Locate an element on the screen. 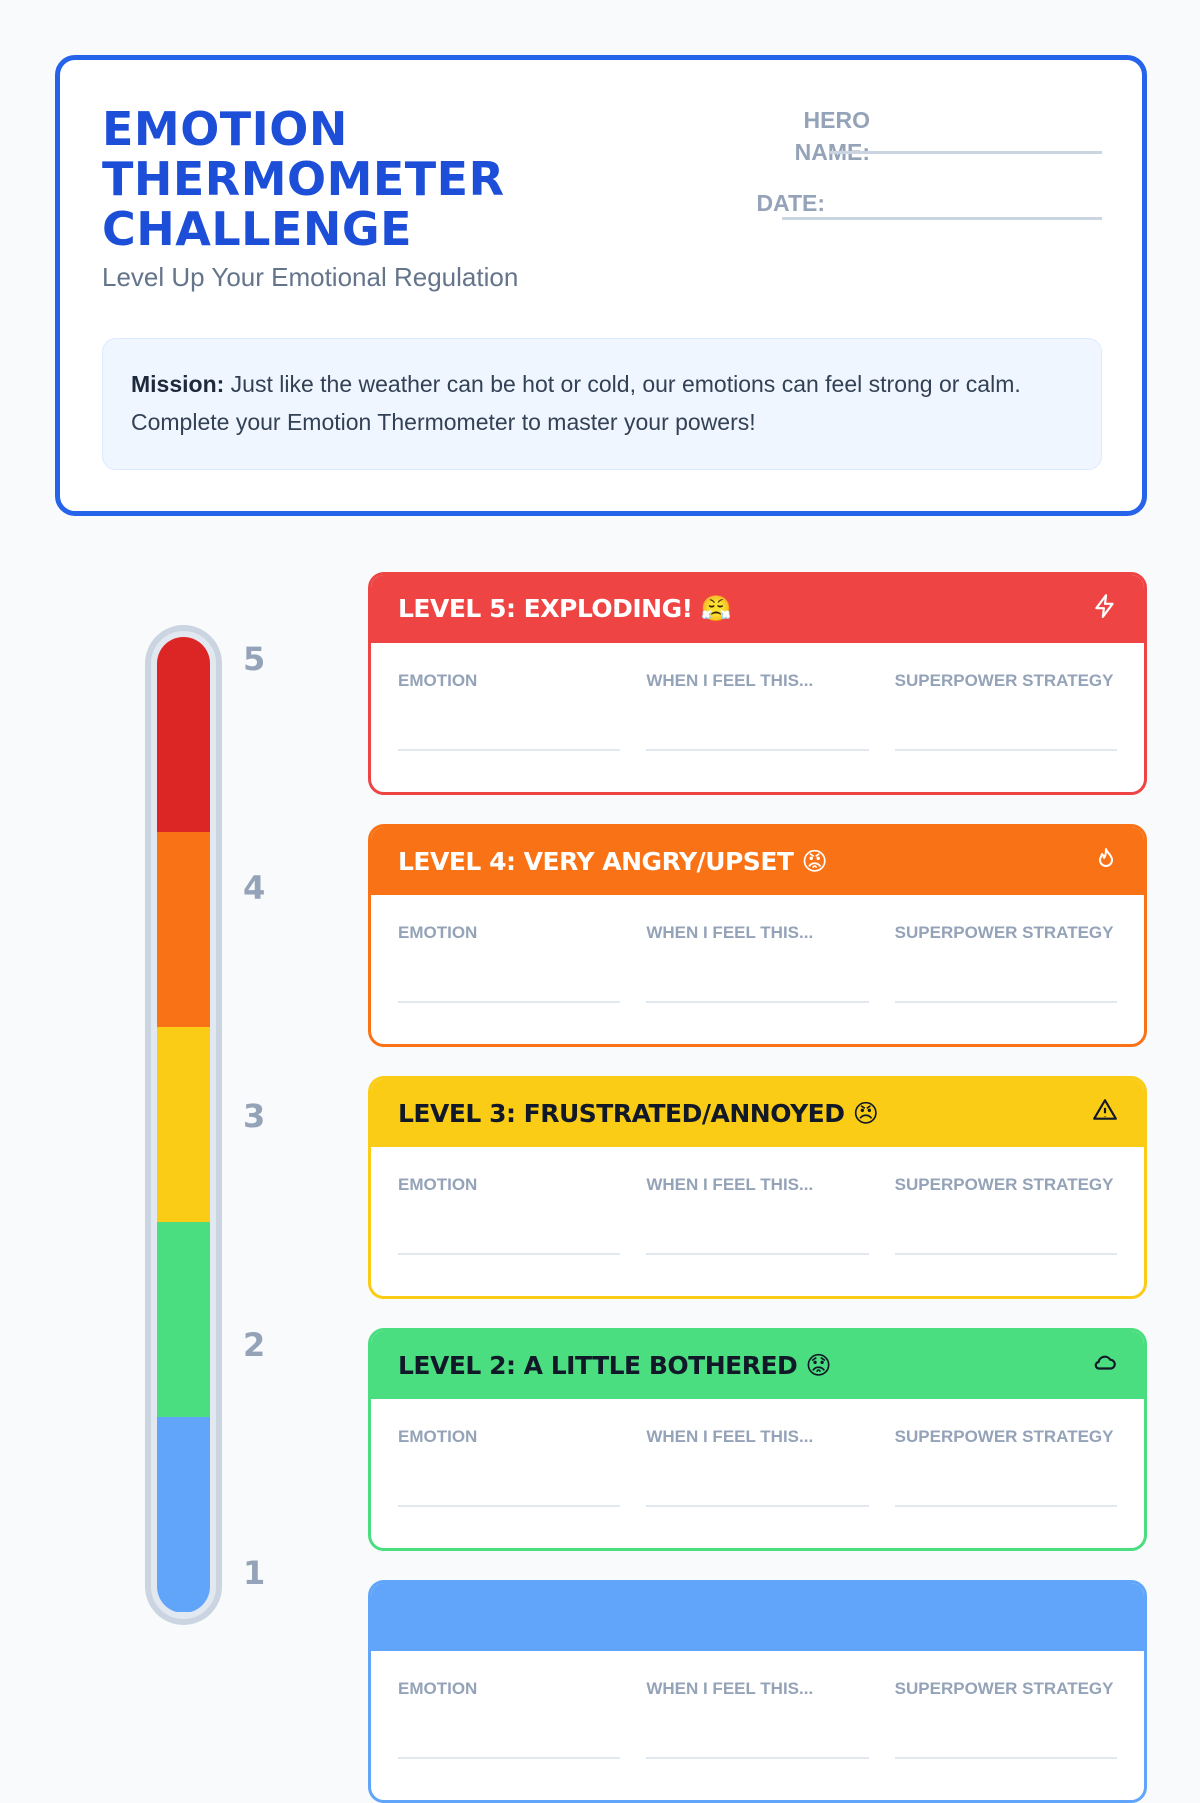 The image size is (1200, 1803). level-header: LEVEL 4: VERY ANGRY/UPSET 😡 is located at coordinates (757, 861).